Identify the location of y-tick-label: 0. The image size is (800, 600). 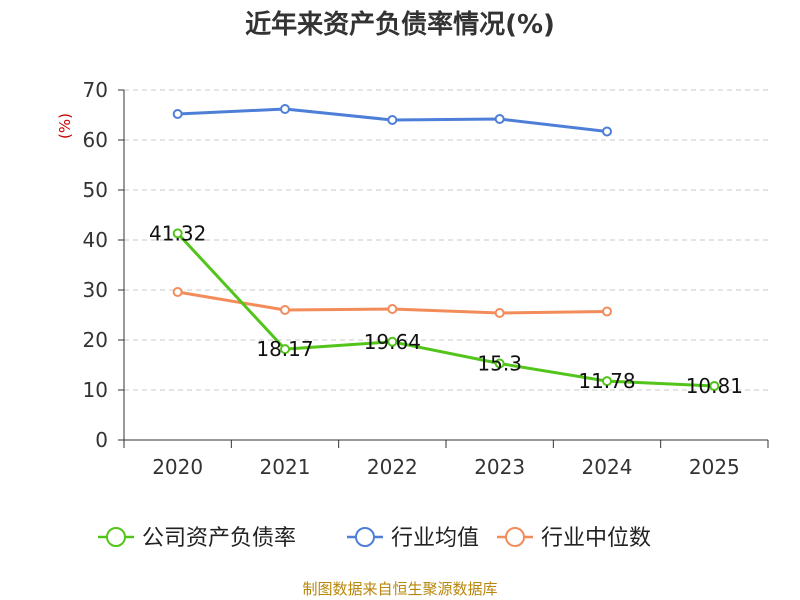
(101, 440).